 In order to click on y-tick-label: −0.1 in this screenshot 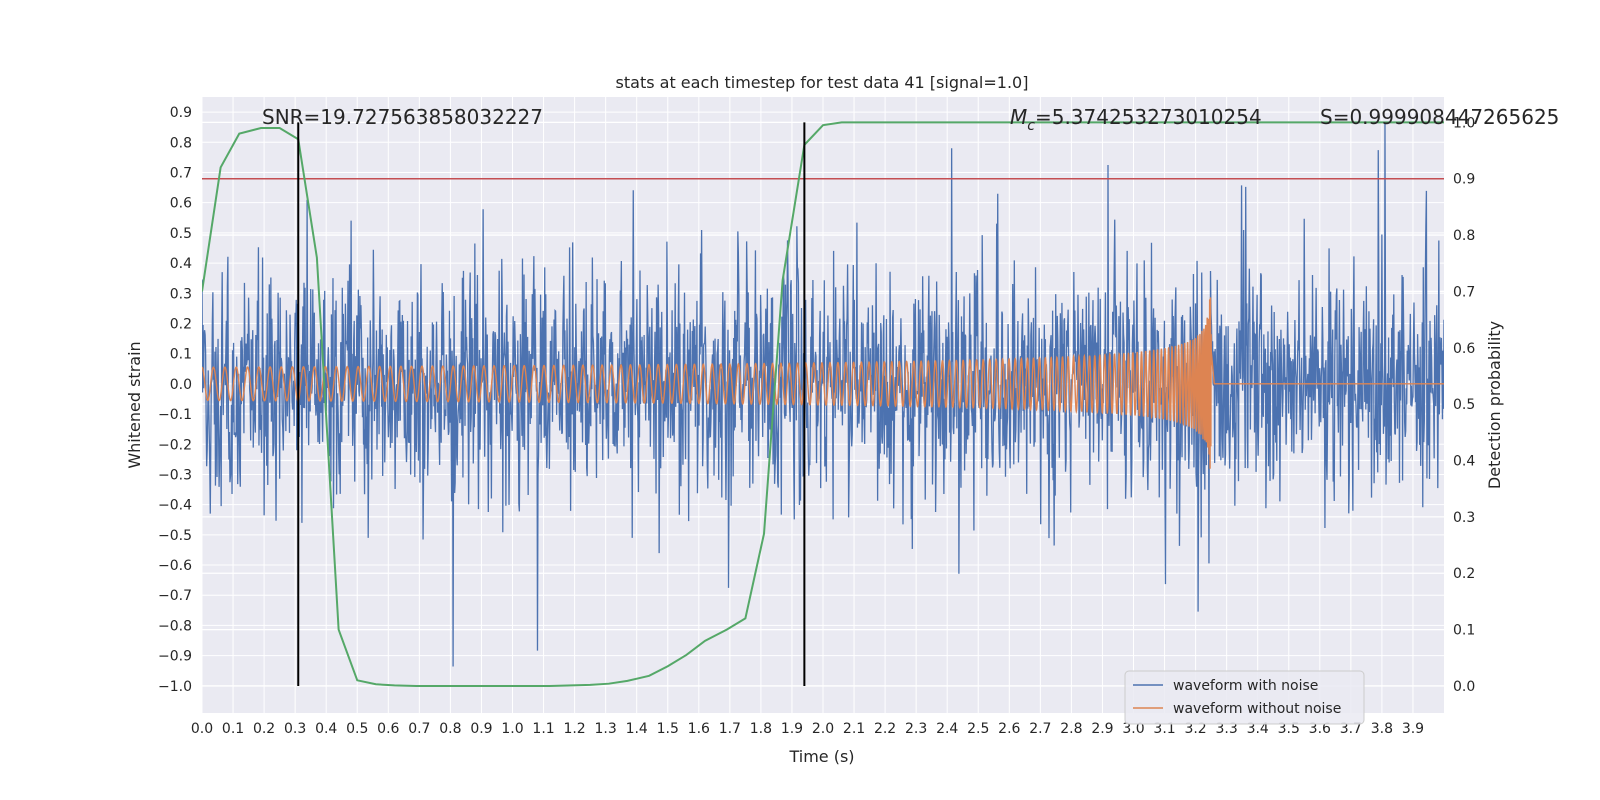, I will do `click(175, 415)`.